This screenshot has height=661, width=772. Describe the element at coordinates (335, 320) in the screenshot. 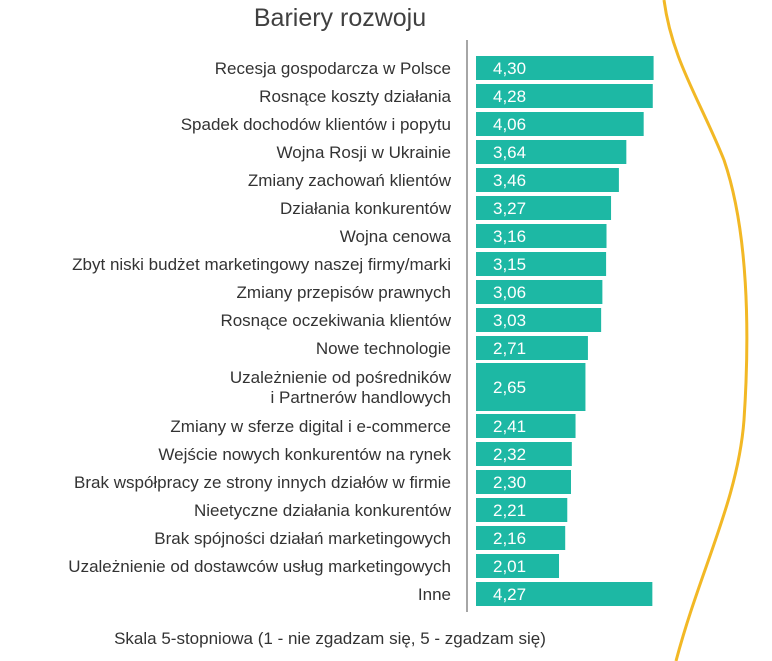

I see `category-label: Rosnące oczekiwania klientów` at that location.